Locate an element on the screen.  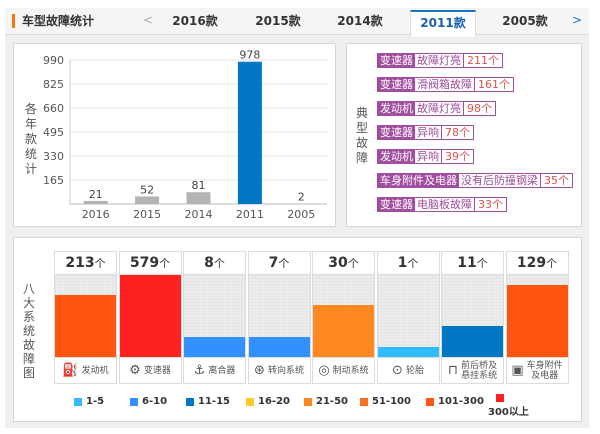
y-tick-label: 825 is located at coordinates (53, 84).